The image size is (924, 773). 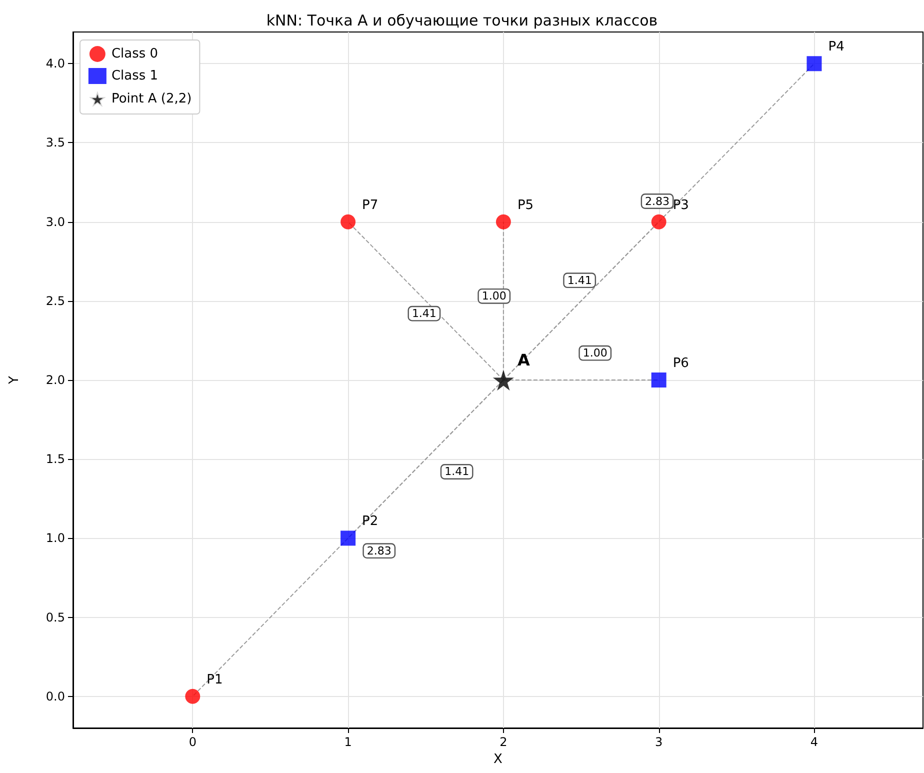 I want to click on legend-label: Point A (2,2), so click(x=151, y=99).